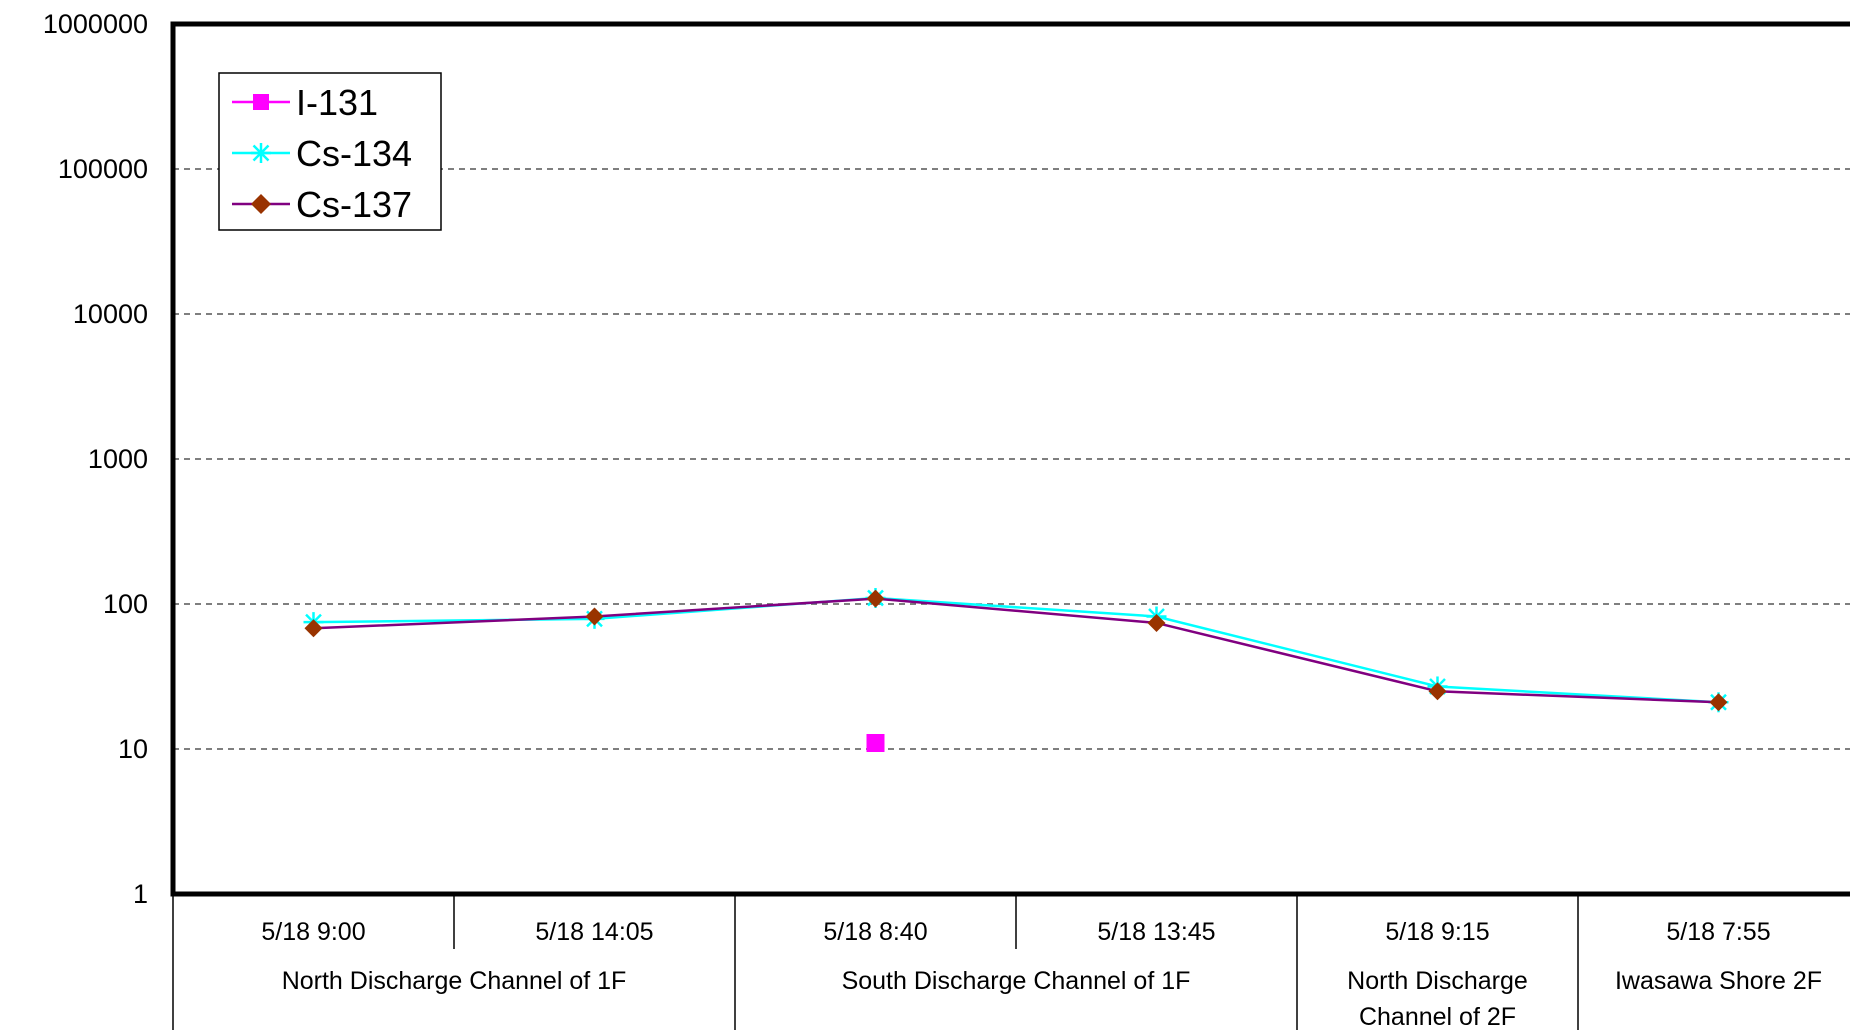 This screenshot has width=1850, height=1030. What do you see at coordinates (354, 204) in the screenshot?
I see `legend-label: Cs-137` at bounding box center [354, 204].